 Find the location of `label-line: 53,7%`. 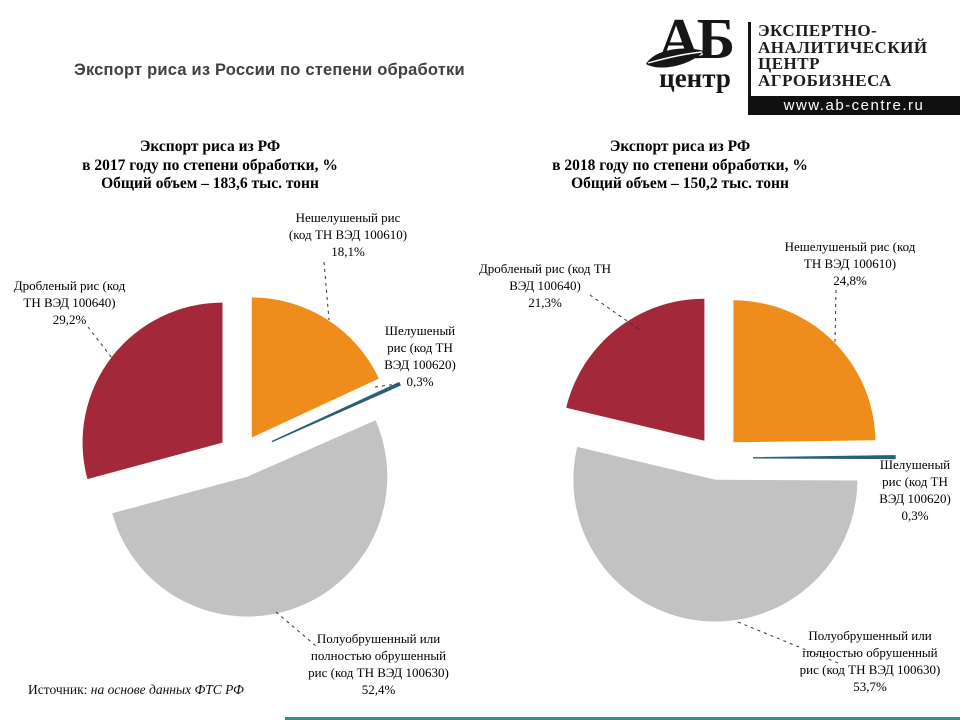

label-line: 53,7% is located at coordinates (870, 686).